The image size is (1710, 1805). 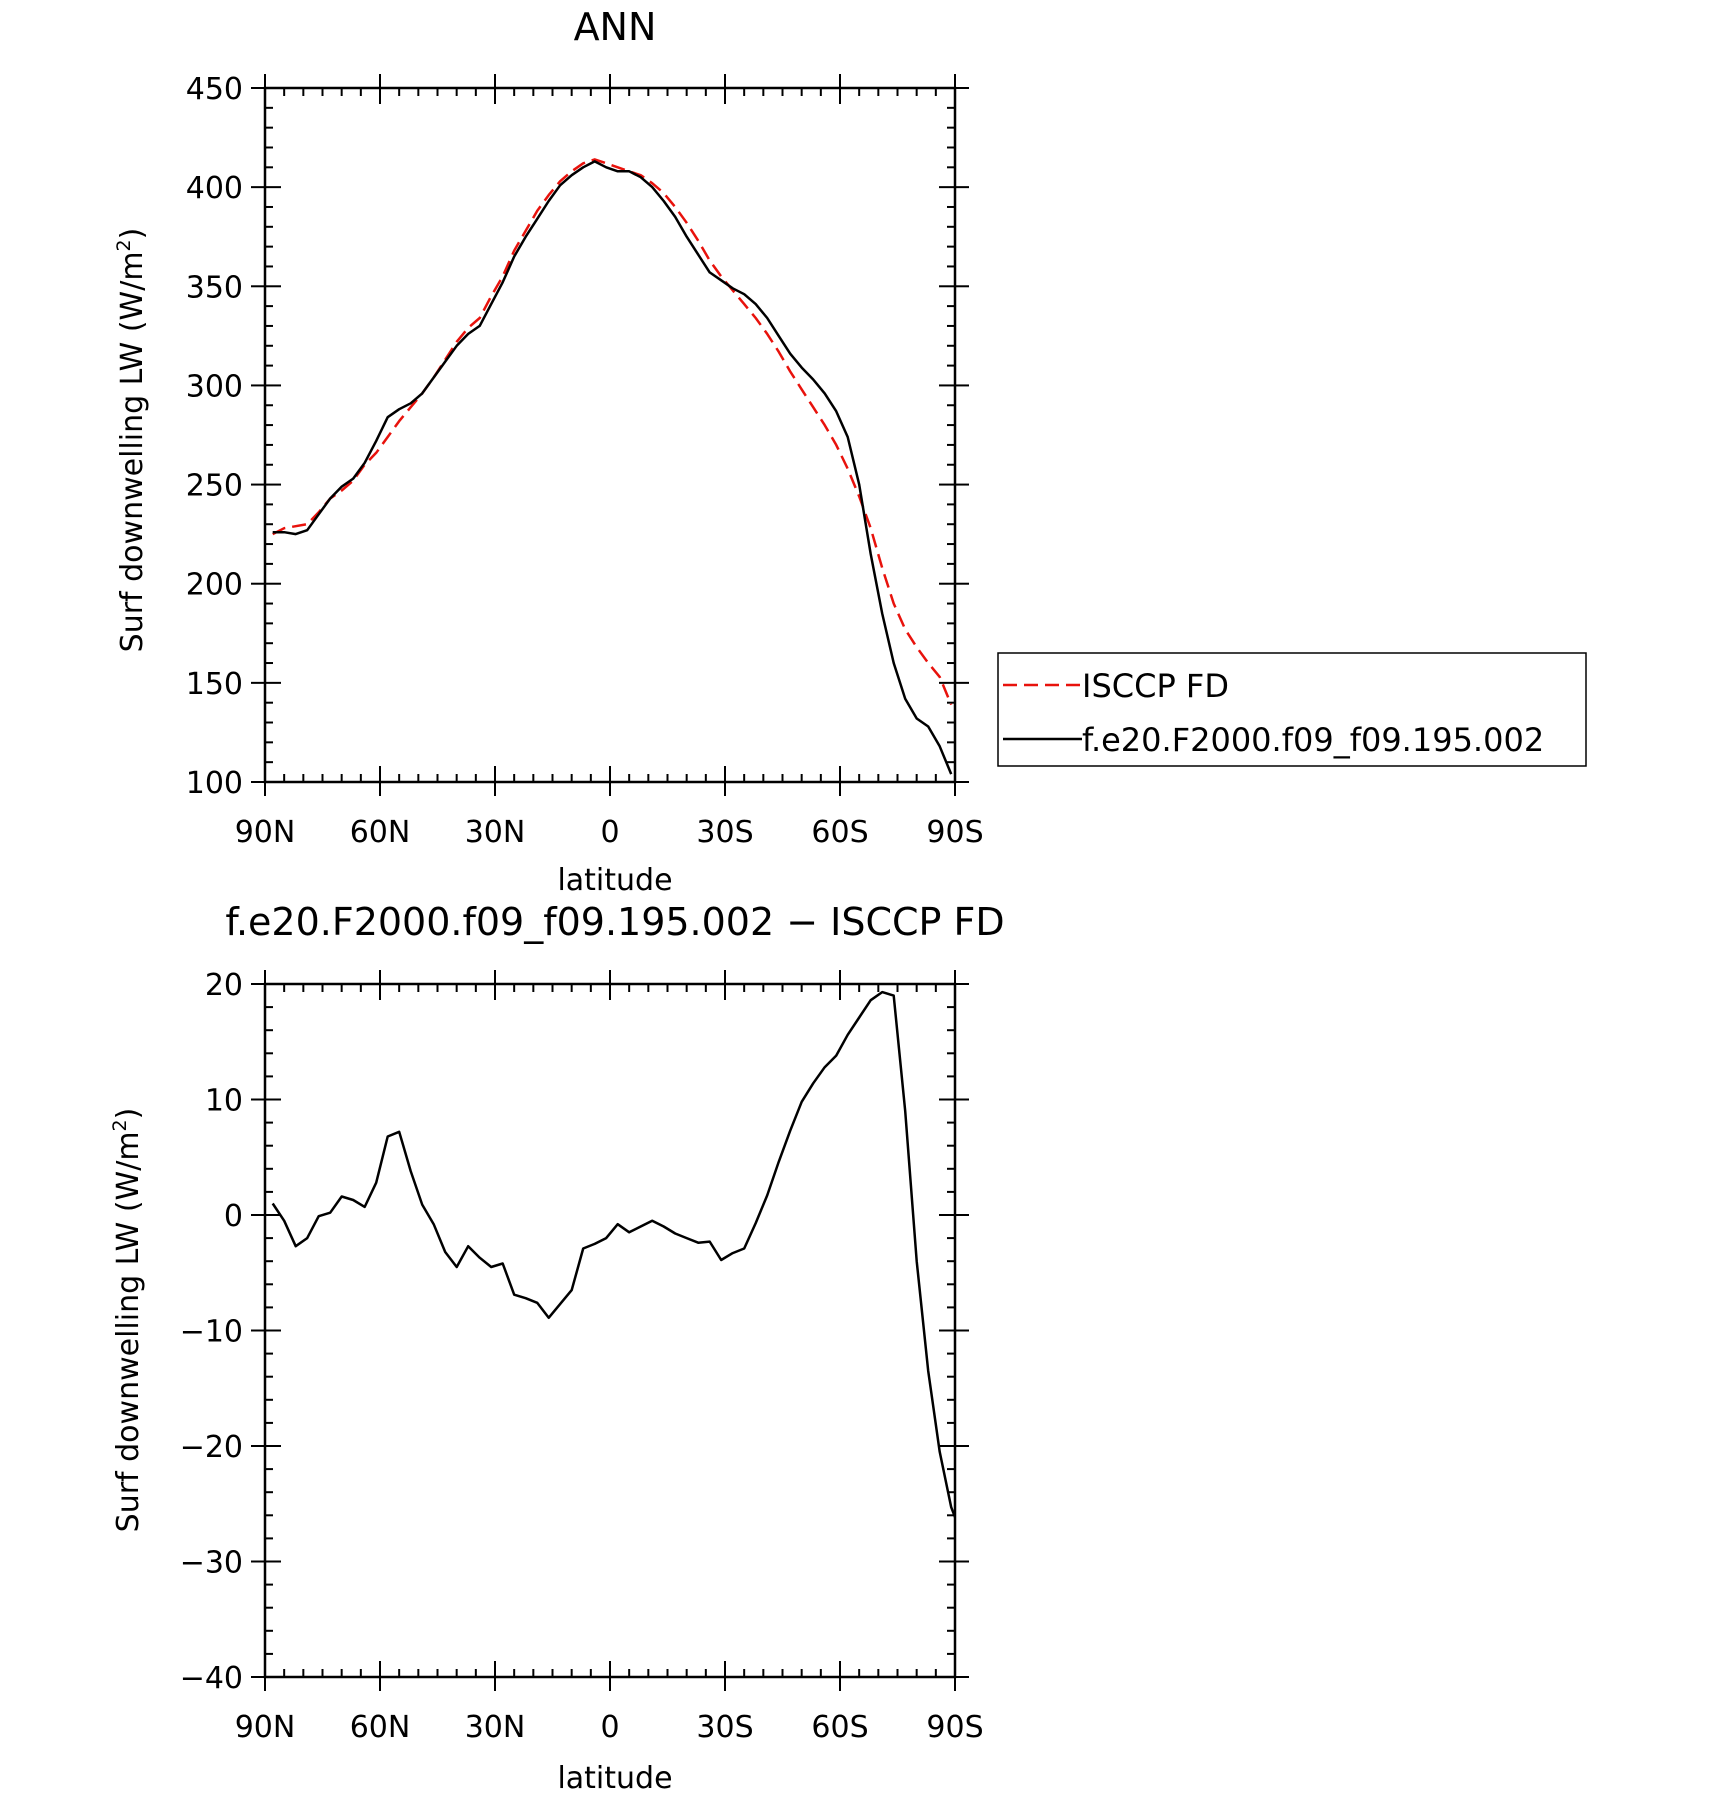 I want to click on legend: ISCCP FD f.e20.F2000.f09_f09.195.002, so click(x=1292, y=709).